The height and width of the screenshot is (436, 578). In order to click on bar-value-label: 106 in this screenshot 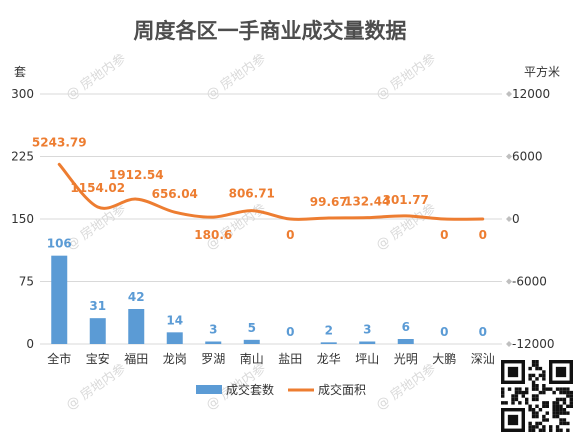, I will do `click(59, 244)`.